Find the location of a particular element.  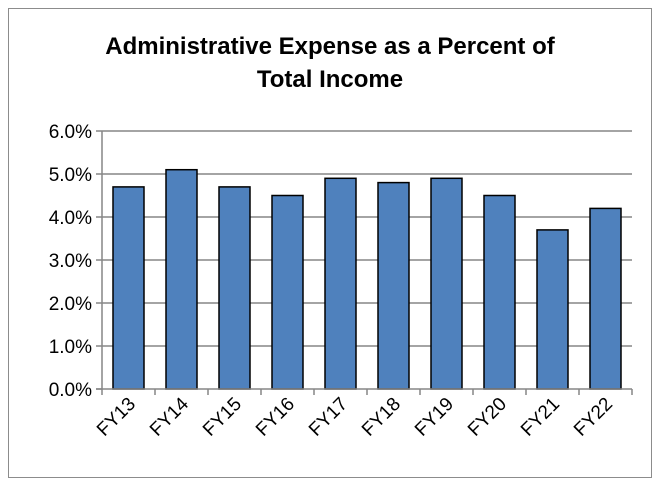

y-tick-label: 4.0% is located at coordinates (70, 218).